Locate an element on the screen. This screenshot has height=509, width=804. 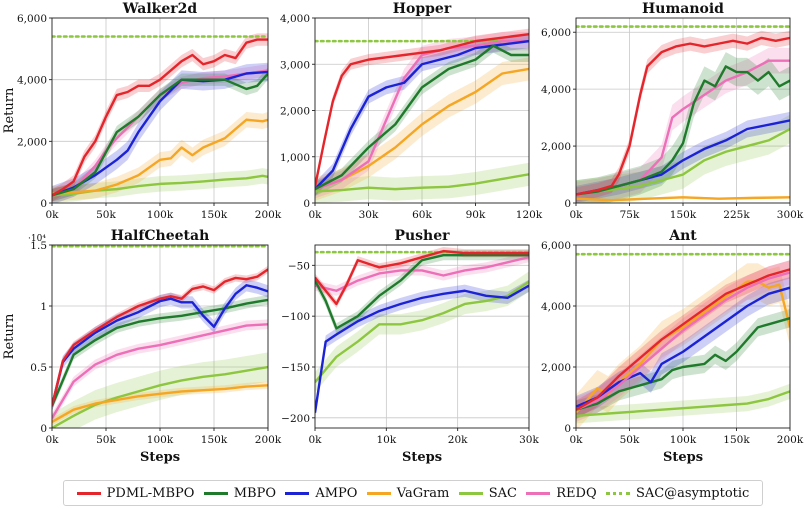
legend-label: REDQ is located at coordinates (576, 493).